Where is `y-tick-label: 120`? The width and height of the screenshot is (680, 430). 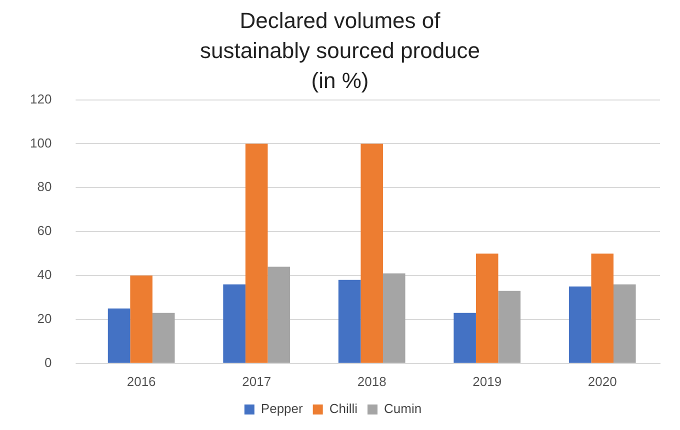 y-tick-label: 120 is located at coordinates (41, 98).